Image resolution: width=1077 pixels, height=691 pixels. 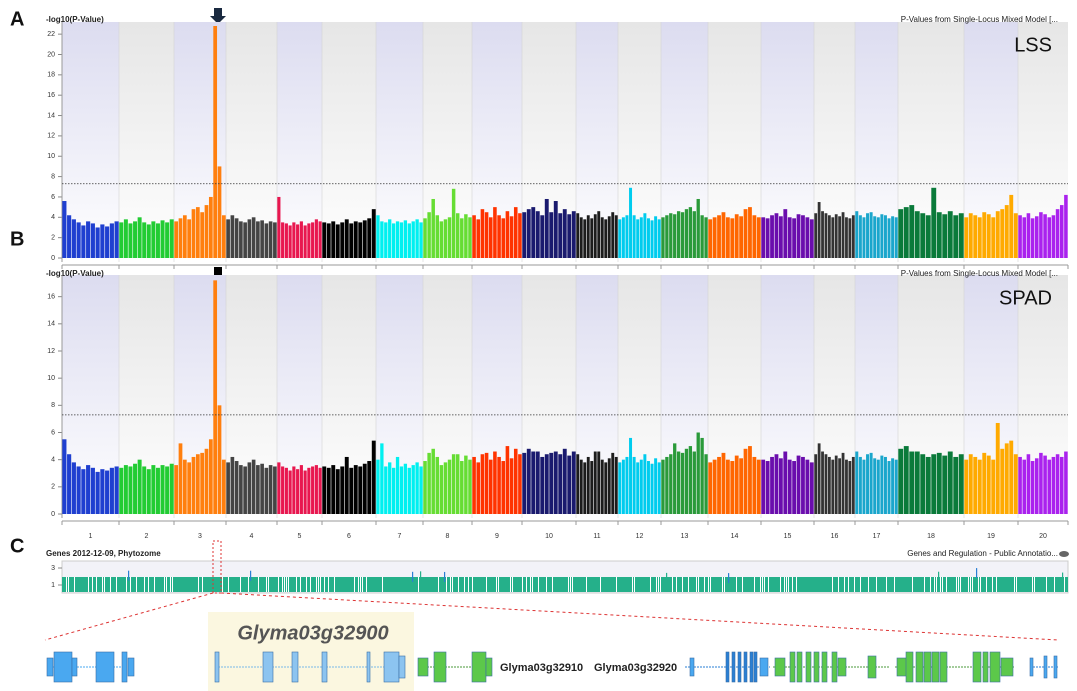 What do you see at coordinates (53, 176) in the screenshot?
I see `y-tick-label: 8` at bounding box center [53, 176].